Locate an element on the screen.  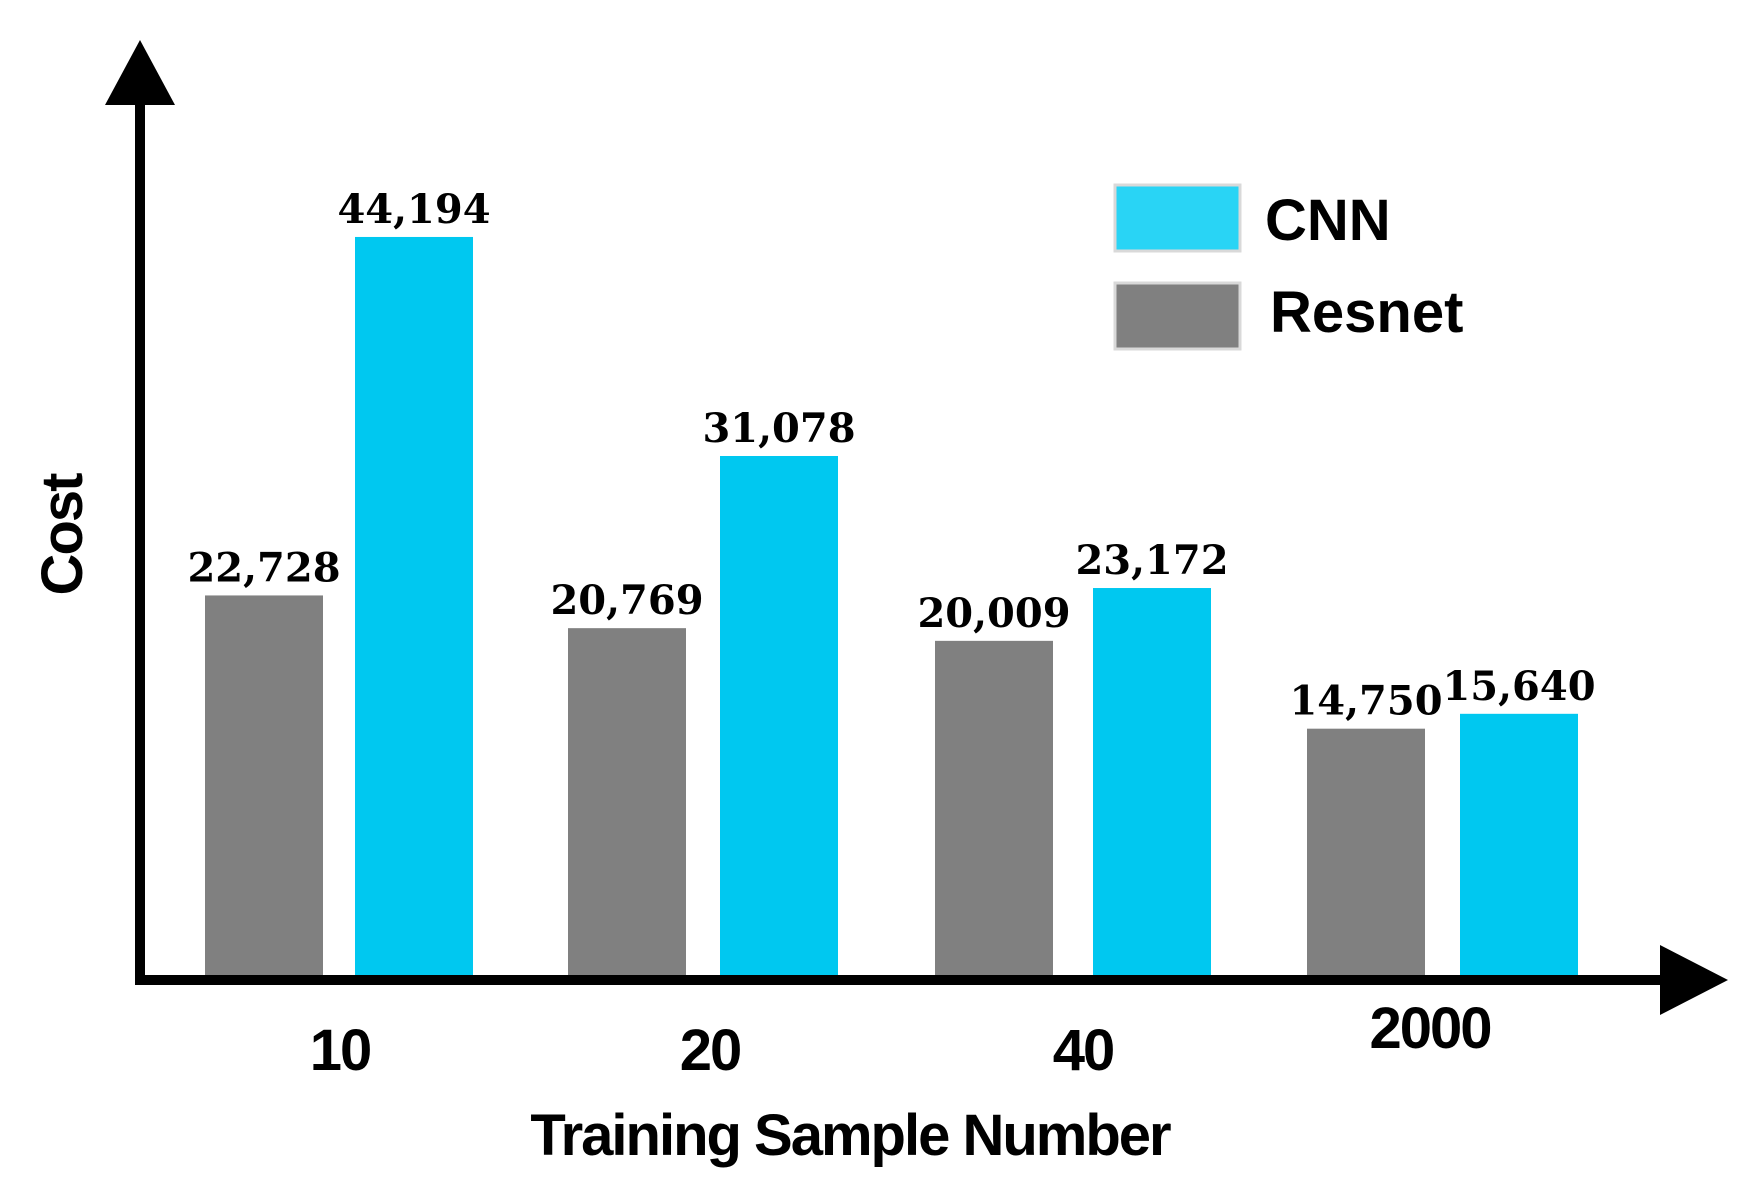
x-tick-label-40: 40 is located at coordinates (1083, 1050).